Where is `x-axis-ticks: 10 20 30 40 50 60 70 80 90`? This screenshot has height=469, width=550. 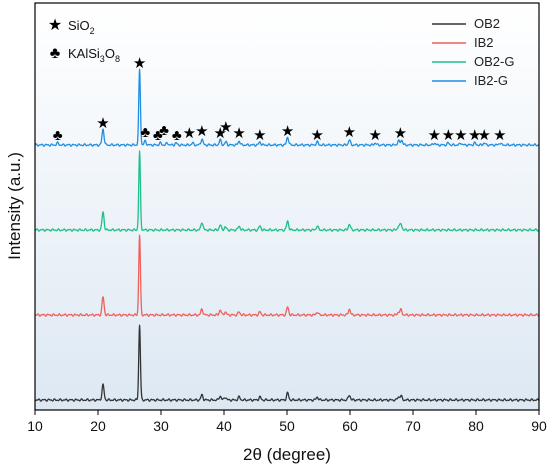
x-axis-ticks: 10 20 30 40 50 60 70 80 90 is located at coordinates (287, 422).